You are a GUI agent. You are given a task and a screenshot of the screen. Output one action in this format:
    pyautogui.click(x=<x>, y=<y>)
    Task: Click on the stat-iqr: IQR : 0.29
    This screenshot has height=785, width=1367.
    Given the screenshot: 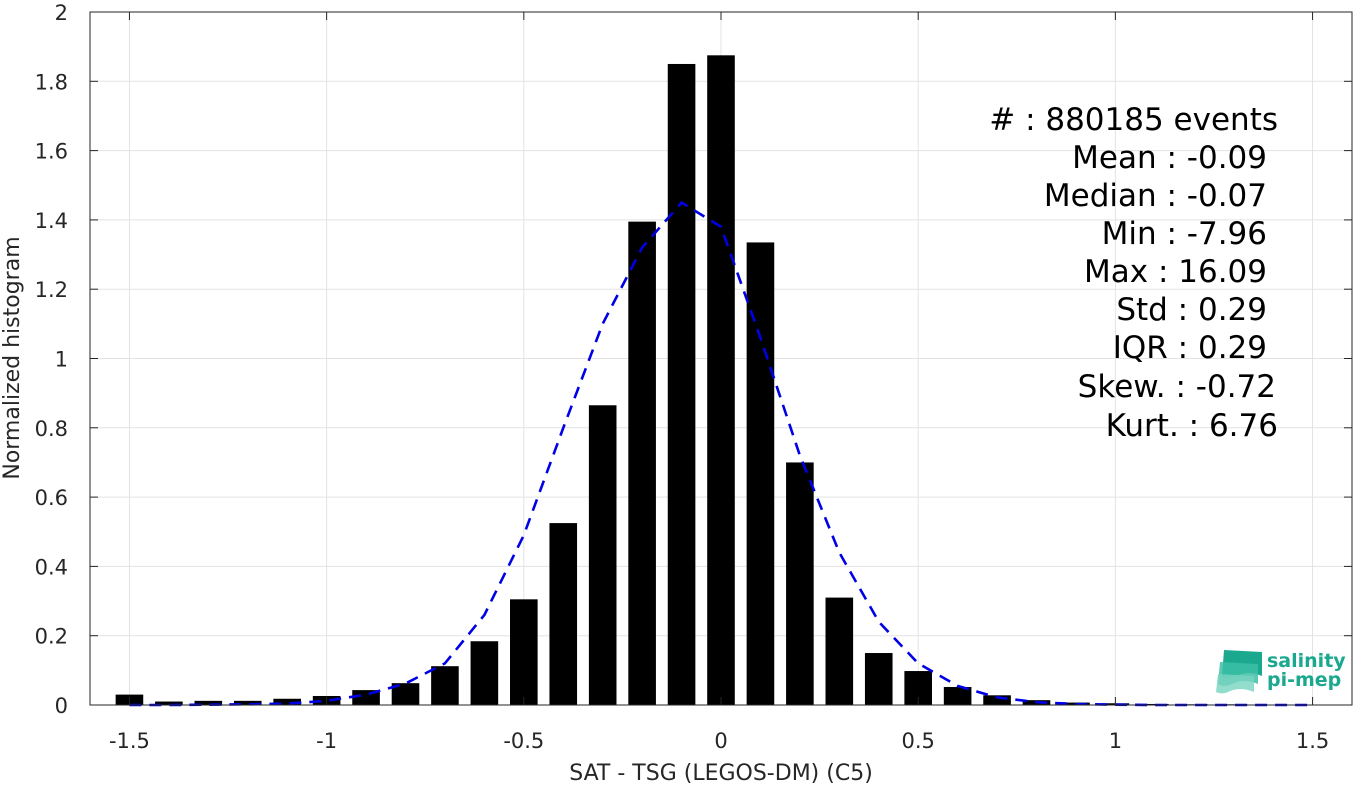 What is the action you would take?
    pyautogui.click(x=1190, y=348)
    